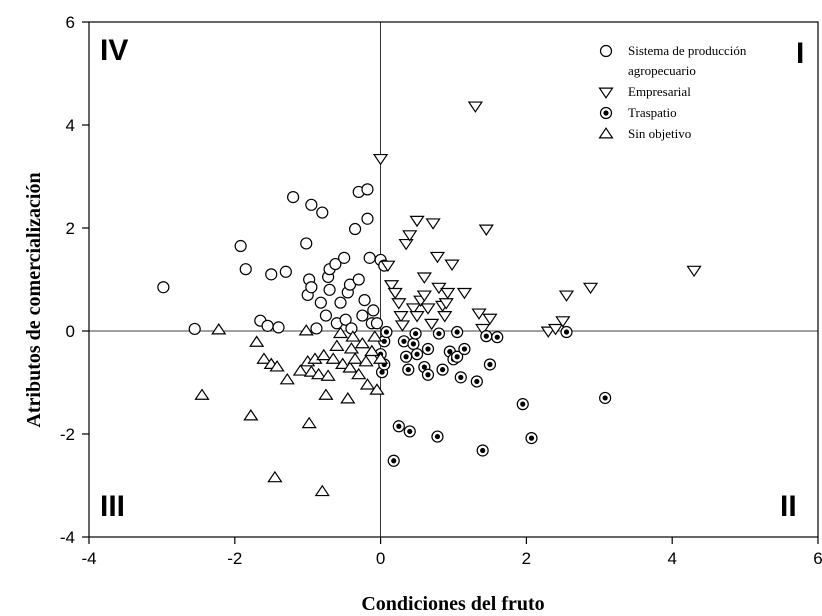 The height and width of the screenshot is (616, 822). I want to click on legend-label-series-1: agropecuario, so click(662, 70).